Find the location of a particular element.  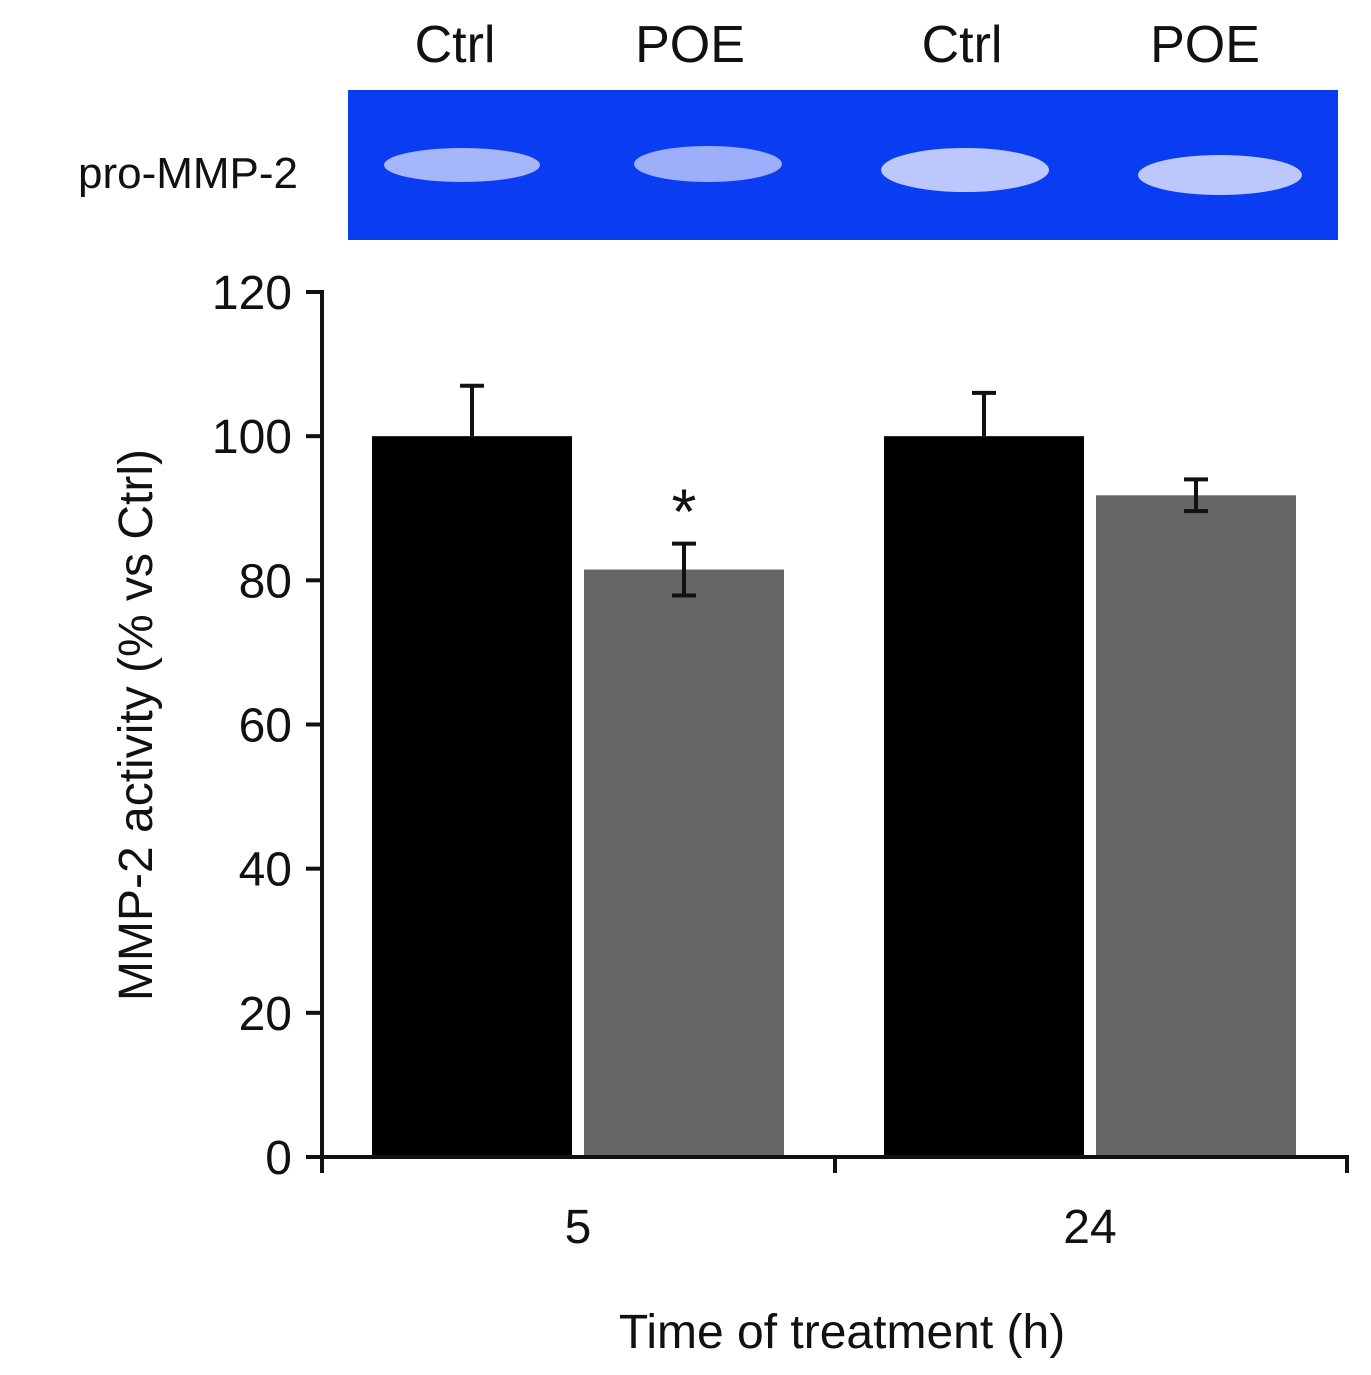

gel-panel: Ctrl POE Ctrl POE pro-MMP-2 is located at coordinates (708, 128).